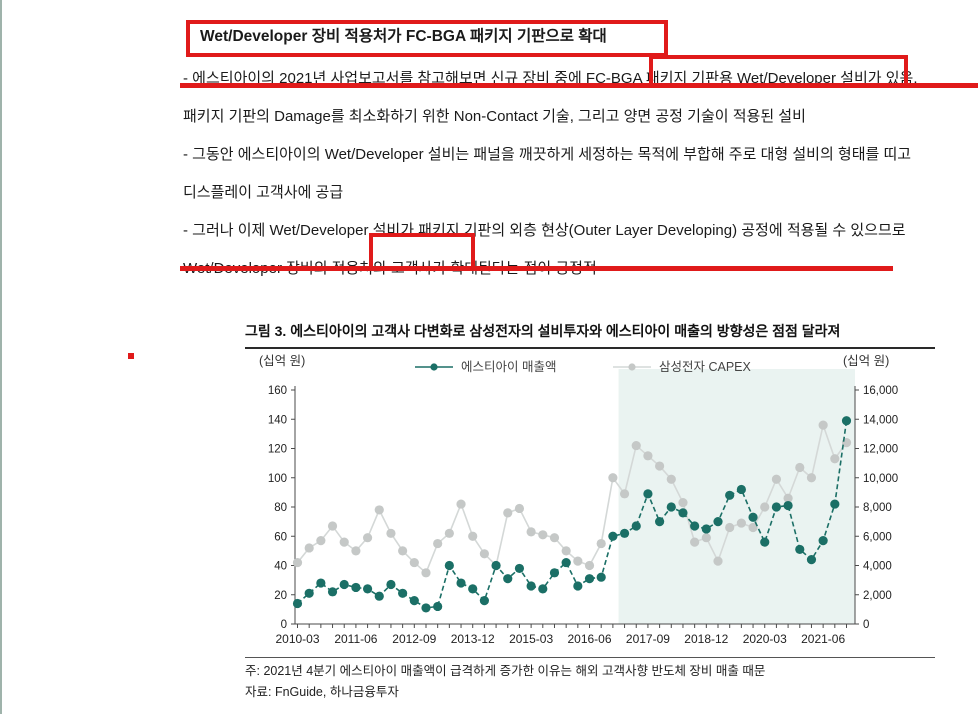 This screenshot has height=714, width=980. I want to click on svg-text: 8,000, so click(877, 508).